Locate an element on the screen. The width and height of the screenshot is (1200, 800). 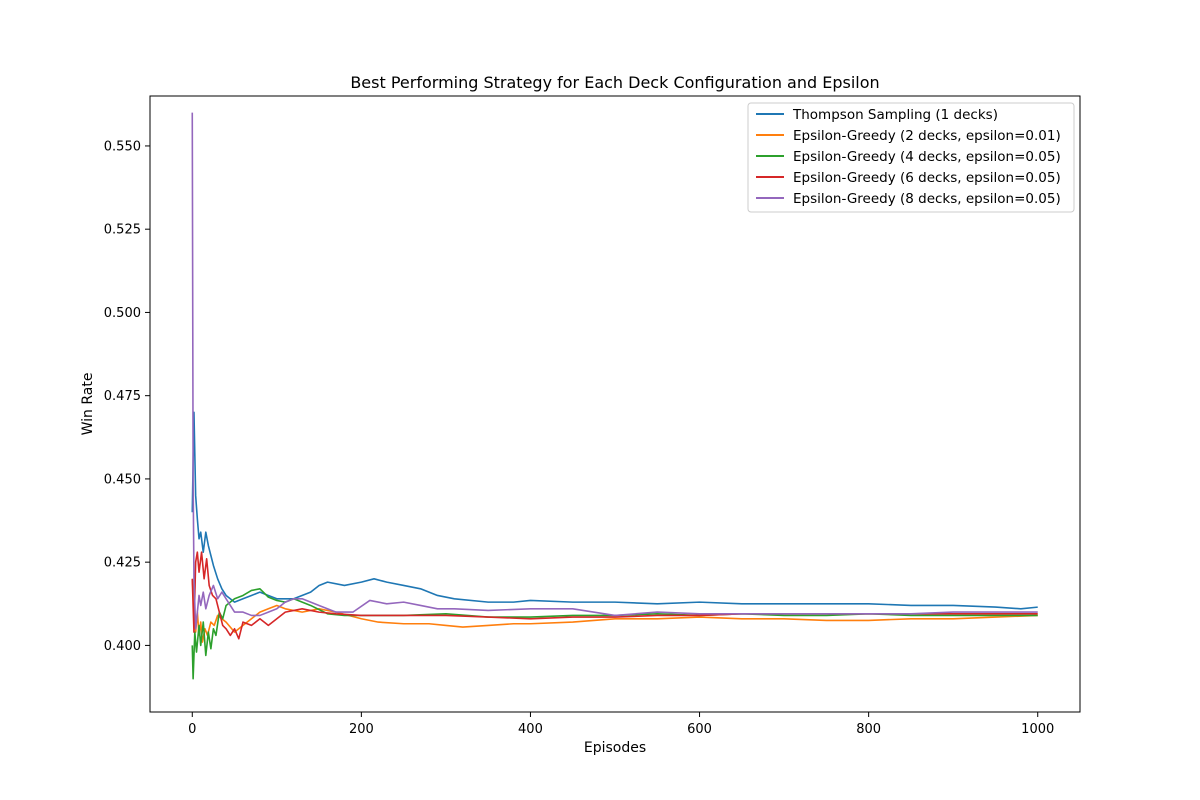
x-axis-label: Episodes is located at coordinates (615, 748).